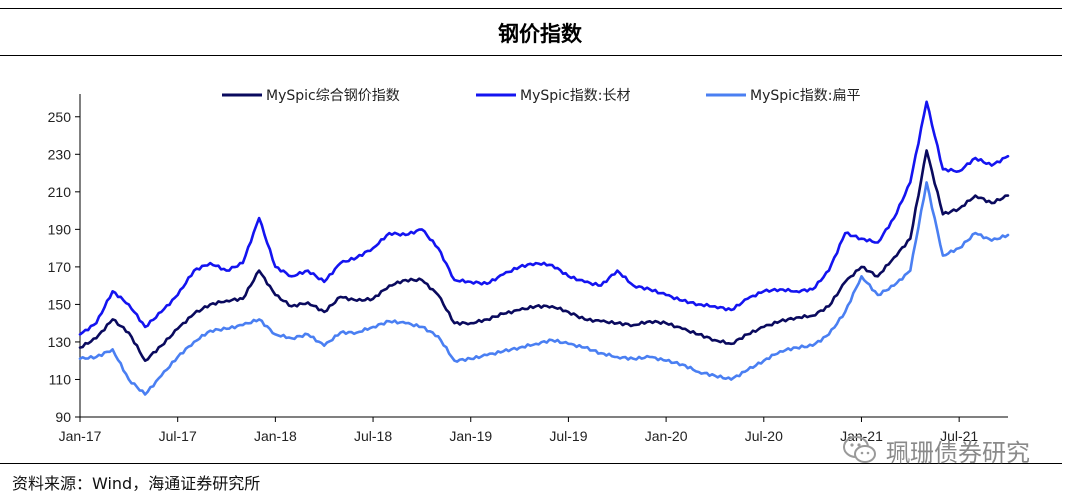 Image resolution: width=1080 pixels, height=499 pixels. What do you see at coordinates (859, 449) in the screenshot?
I see `wechat-icon` at bounding box center [859, 449].